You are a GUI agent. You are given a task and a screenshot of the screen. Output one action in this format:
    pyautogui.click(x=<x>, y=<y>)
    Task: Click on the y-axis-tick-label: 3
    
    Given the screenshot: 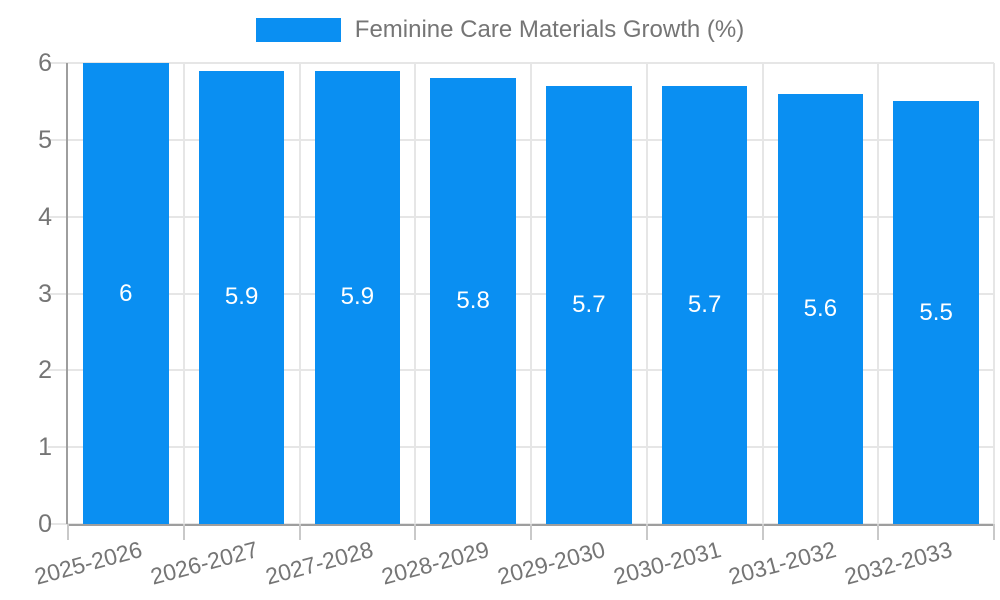 What is the action you would take?
    pyautogui.click(x=45, y=293)
    